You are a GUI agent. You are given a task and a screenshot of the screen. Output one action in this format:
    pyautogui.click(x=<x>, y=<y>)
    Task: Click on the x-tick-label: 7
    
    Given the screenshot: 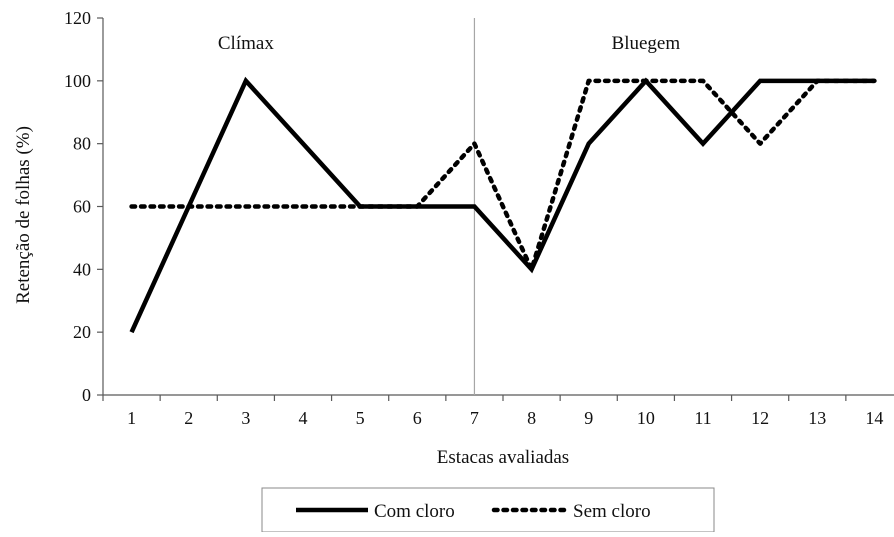 What is the action you would take?
    pyautogui.click(x=474, y=418)
    